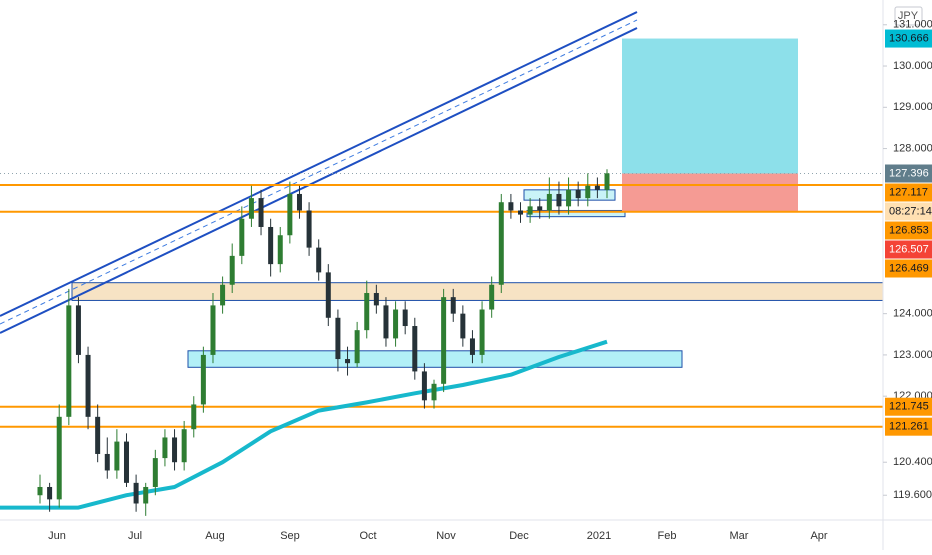 The height and width of the screenshot is (555, 932). I want to click on price-label: 121.745, so click(909, 407).